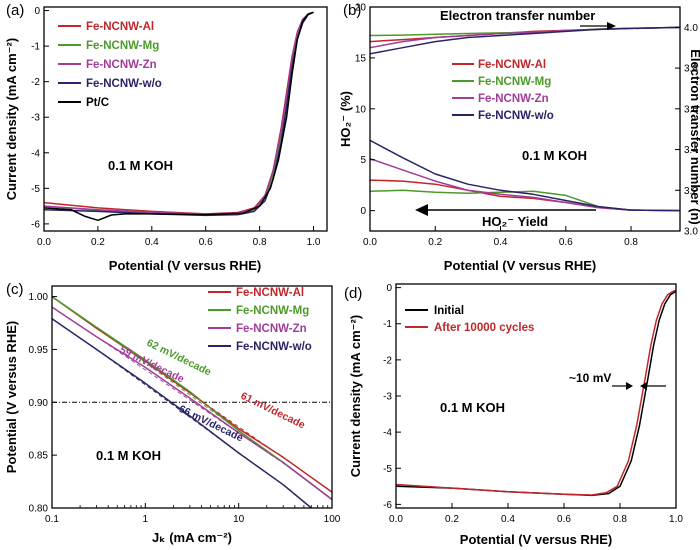 The width and height of the screenshot is (700, 550). I want to click on panel-a-ytick-label: -1, so click(35, 47).